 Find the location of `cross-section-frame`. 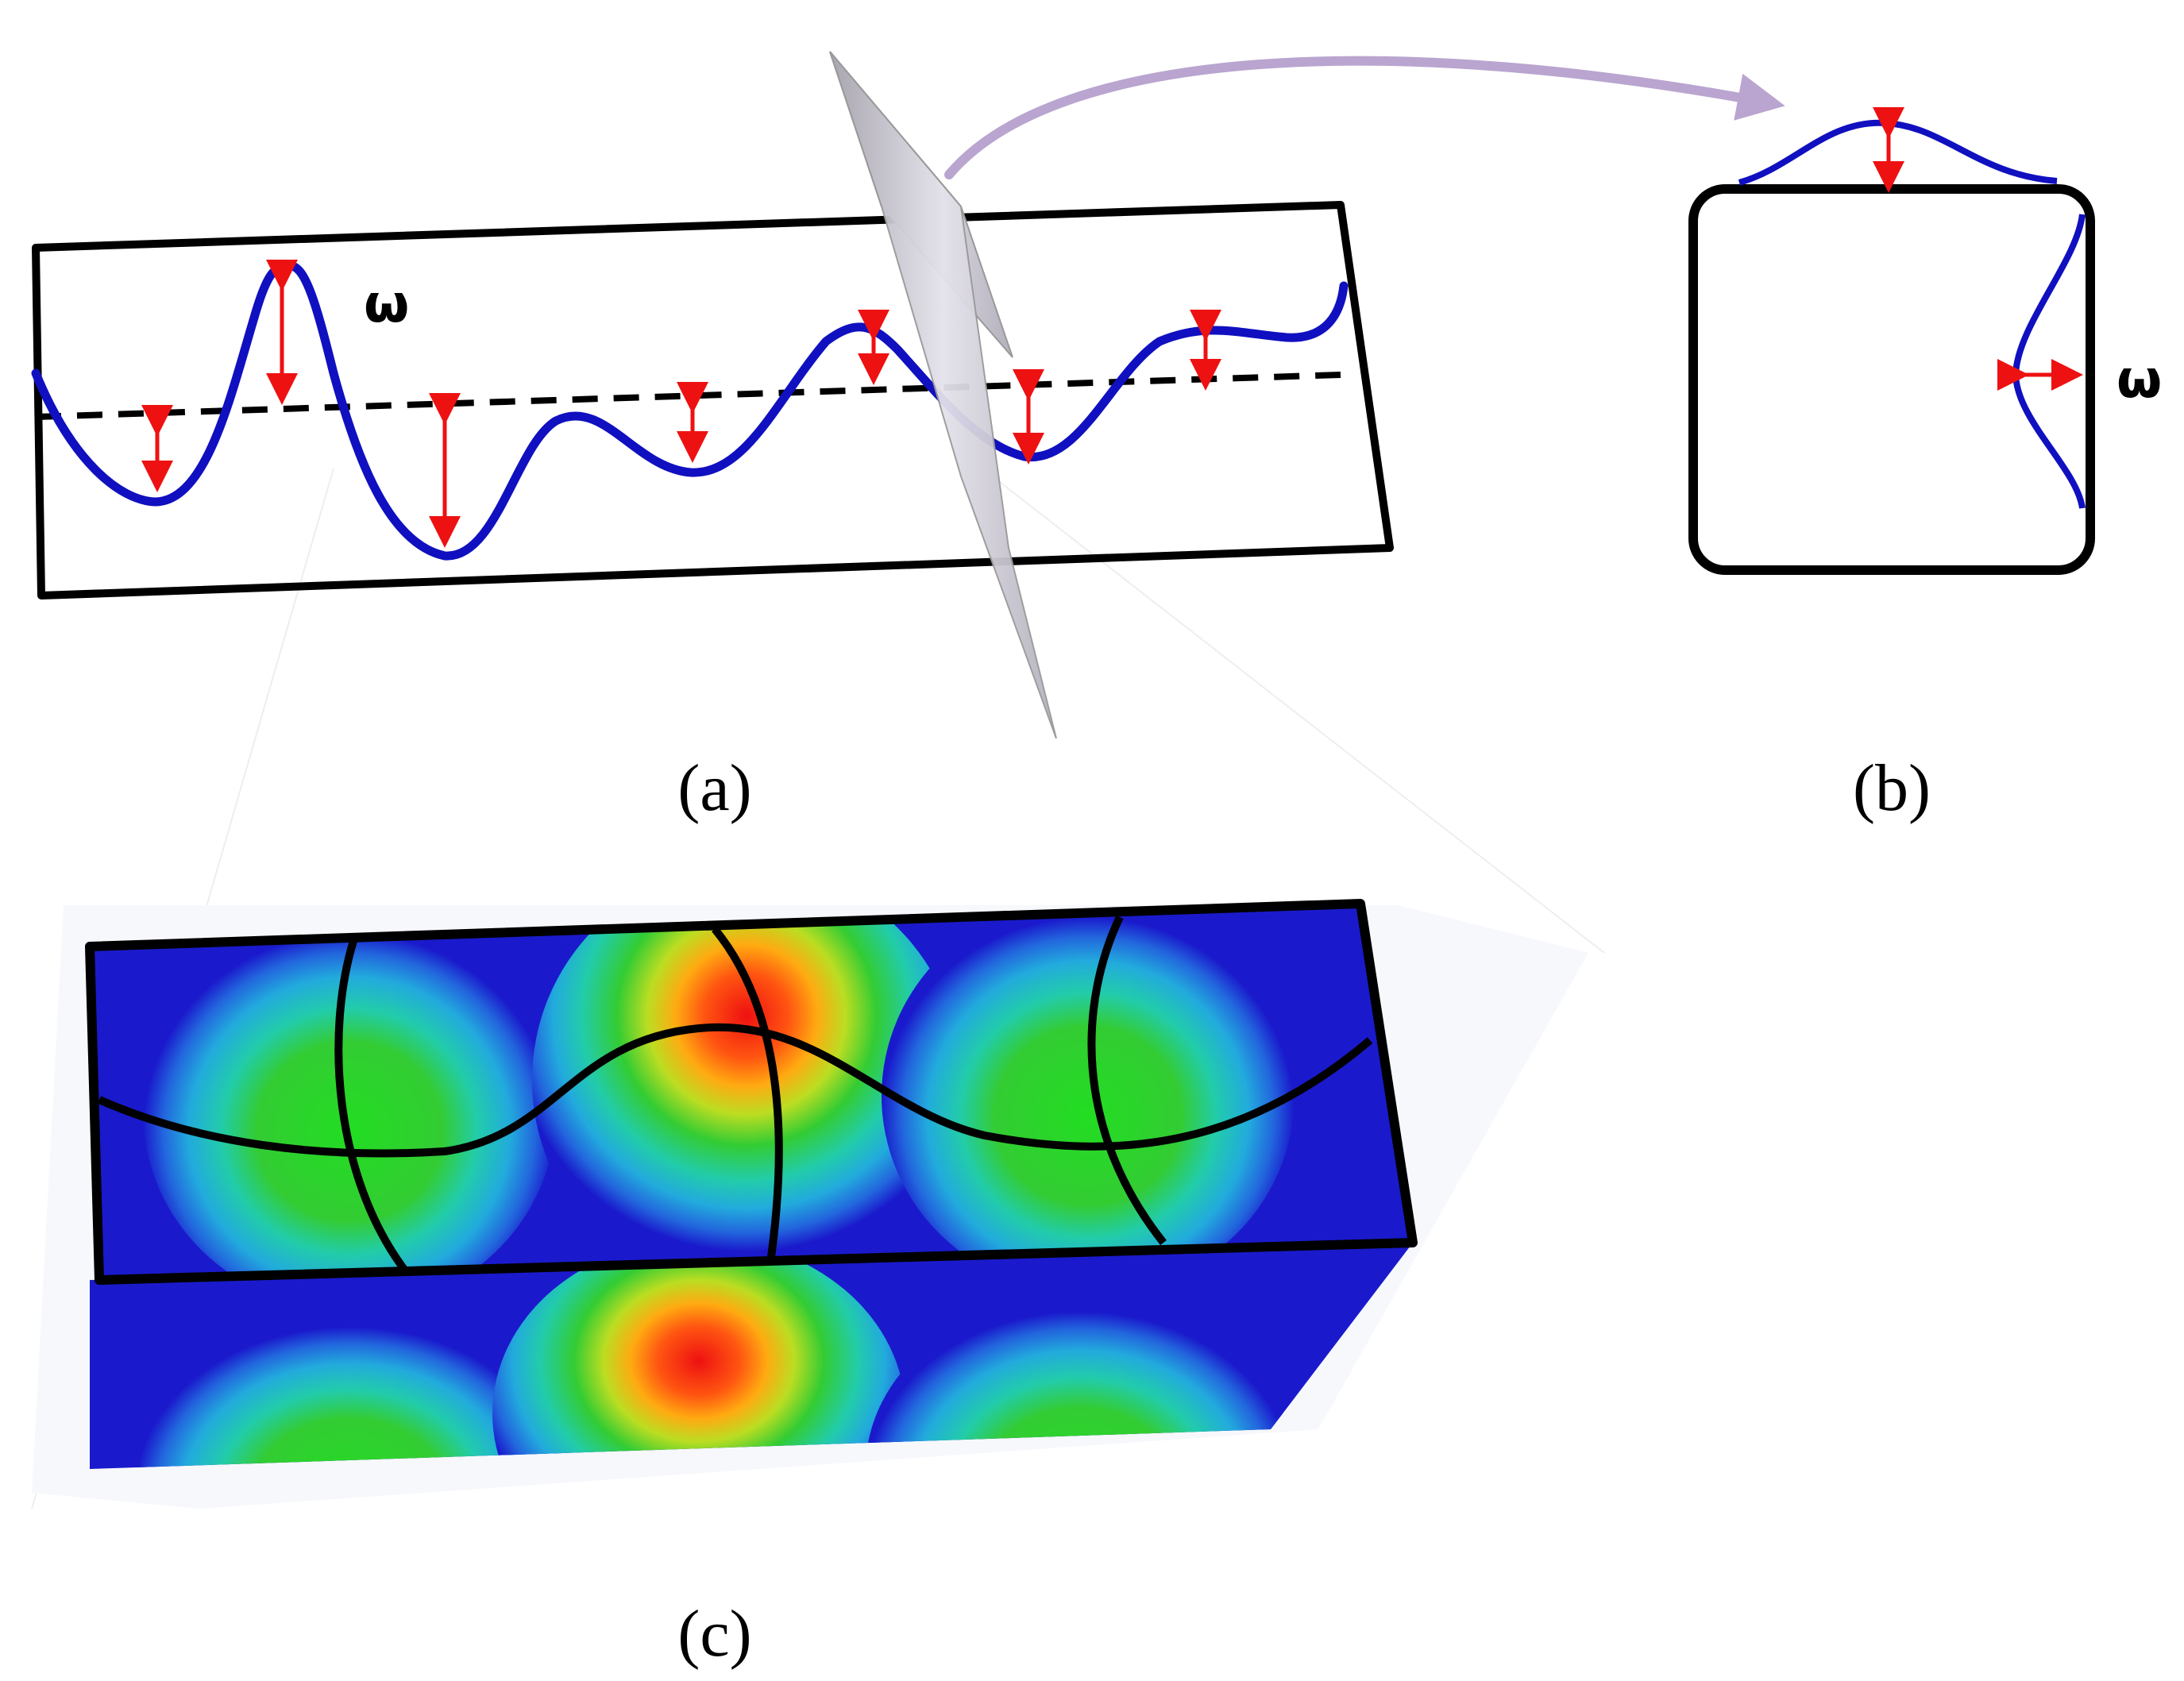

cross-section-frame is located at coordinates (1891, 379).